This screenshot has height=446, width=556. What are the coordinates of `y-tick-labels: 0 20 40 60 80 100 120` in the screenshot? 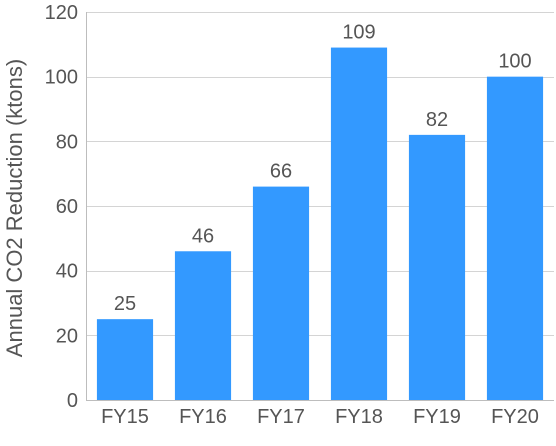 It's located at (61, 207).